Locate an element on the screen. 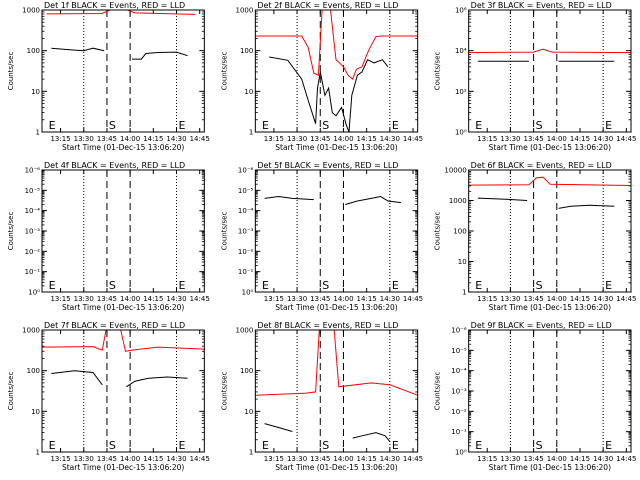 The height and width of the screenshot is (480, 640). chart-title: Det 4f BLACK = Events, RED = LLD is located at coordinates (114, 165).